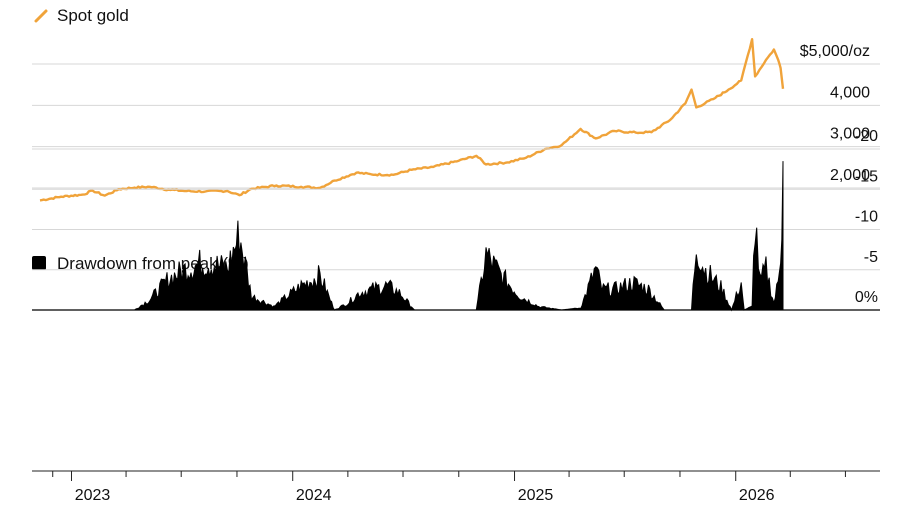  I want to click on drawdown-y-tick-labels: 0% -5 -10 -15 -20, so click(866, 217).